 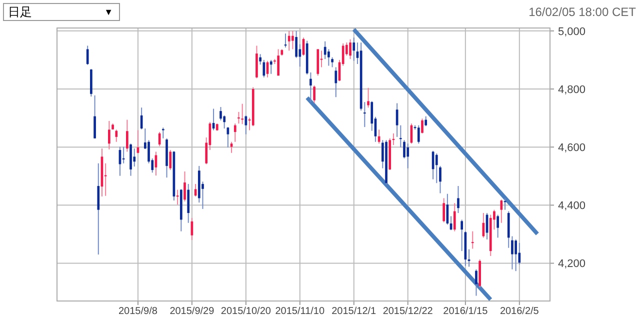 What do you see at coordinates (192, 311) in the screenshot?
I see `x-tick-label: 2015/9/29` at bounding box center [192, 311].